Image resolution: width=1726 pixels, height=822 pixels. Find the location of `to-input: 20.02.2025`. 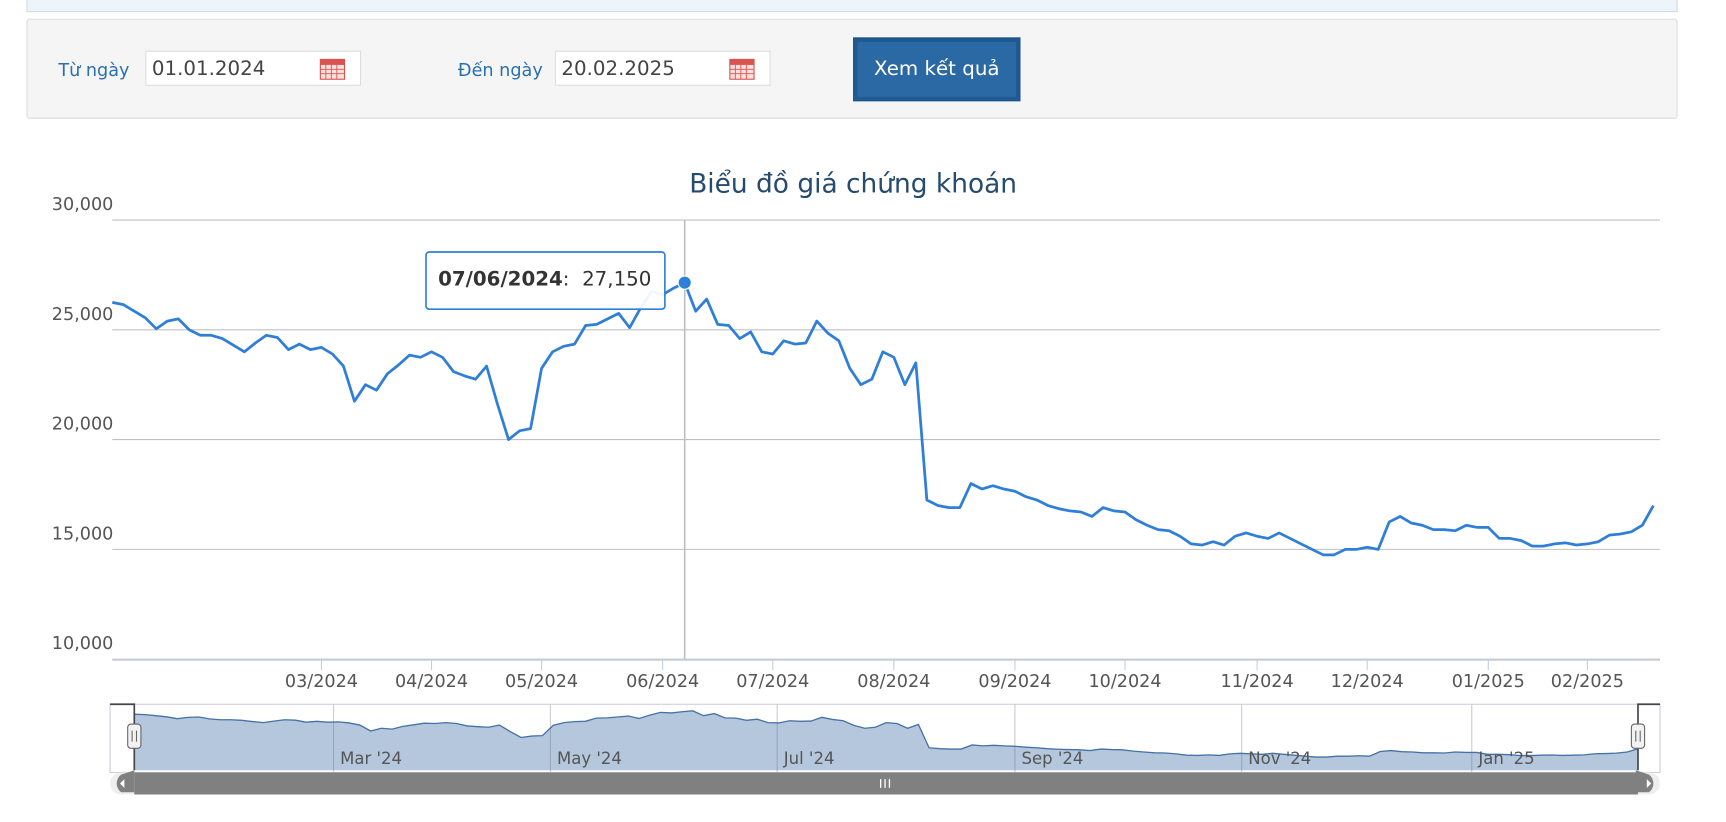

to-input: 20.02.2025 is located at coordinates (662, 68).